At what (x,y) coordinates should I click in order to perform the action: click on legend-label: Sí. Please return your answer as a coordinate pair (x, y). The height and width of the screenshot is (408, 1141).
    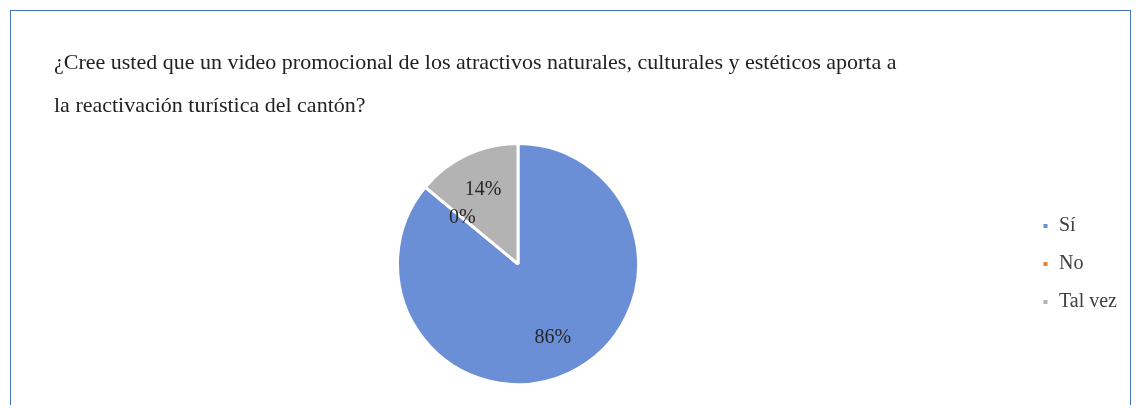
    Looking at the image, I should click on (1067, 224).